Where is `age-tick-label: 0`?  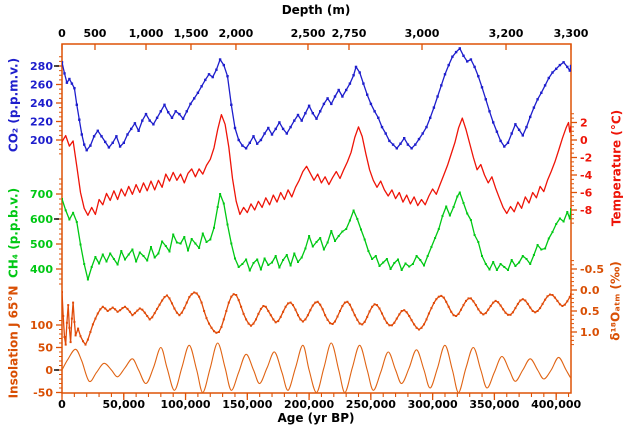 age-tick-label: 0 is located at coordinates (62, 404).